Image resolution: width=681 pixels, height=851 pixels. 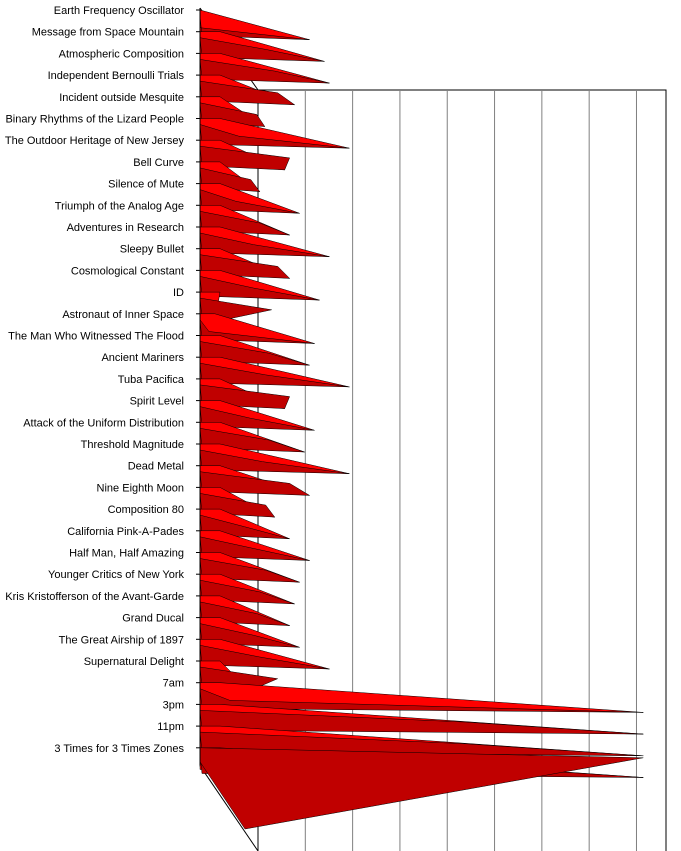 What do you see at coordinates (146, 185) in the screenshot?
I see `category-label: Silence of Mute` at bounding box center [146, 185].